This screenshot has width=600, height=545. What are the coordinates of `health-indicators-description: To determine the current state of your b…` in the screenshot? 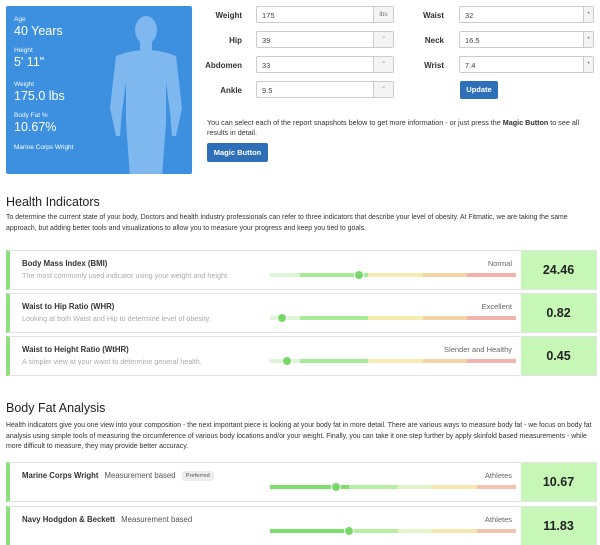 It's located at (287, 223).